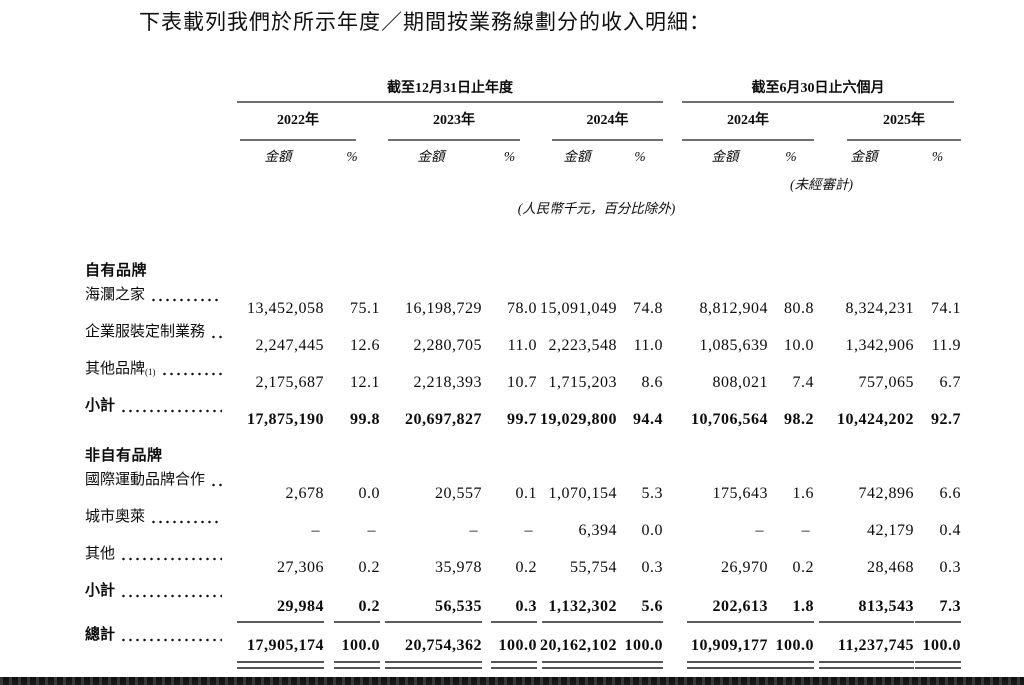  I want to click on subheader-row: 金額 % 金額 % 金額 % 金額 % 金額 %, so click(523, 155).